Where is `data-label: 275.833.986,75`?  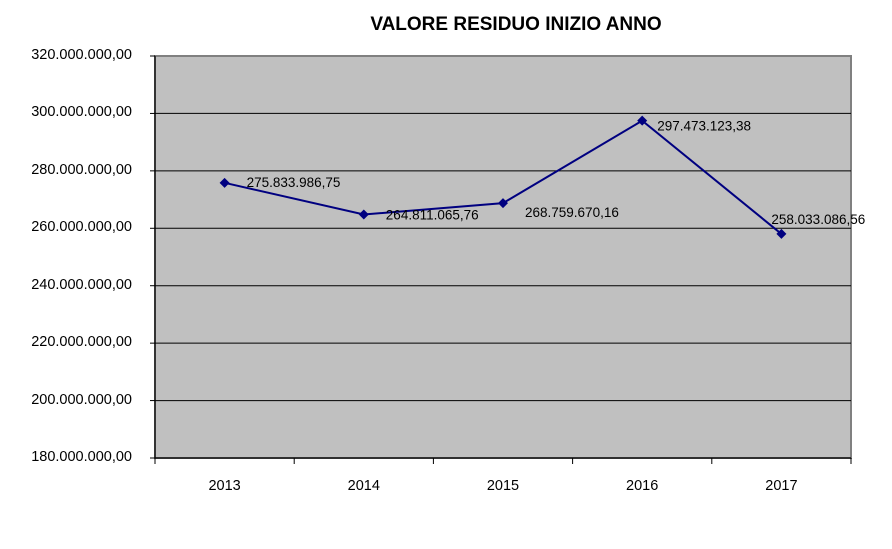
data-label: 275.833.986,75 is located at coordinates (294, 182).